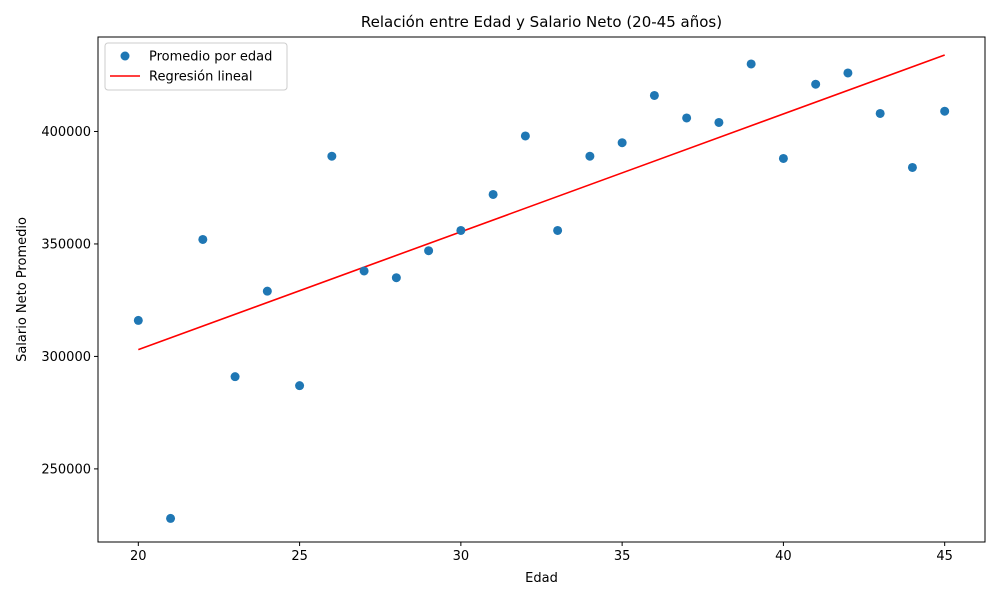 The width and height of the screenshot is (1000, 600). What do you see at coordinates (461, 556) in the screenshot?
I see `x-tick-label: 30` at bounding box center [461, 556].